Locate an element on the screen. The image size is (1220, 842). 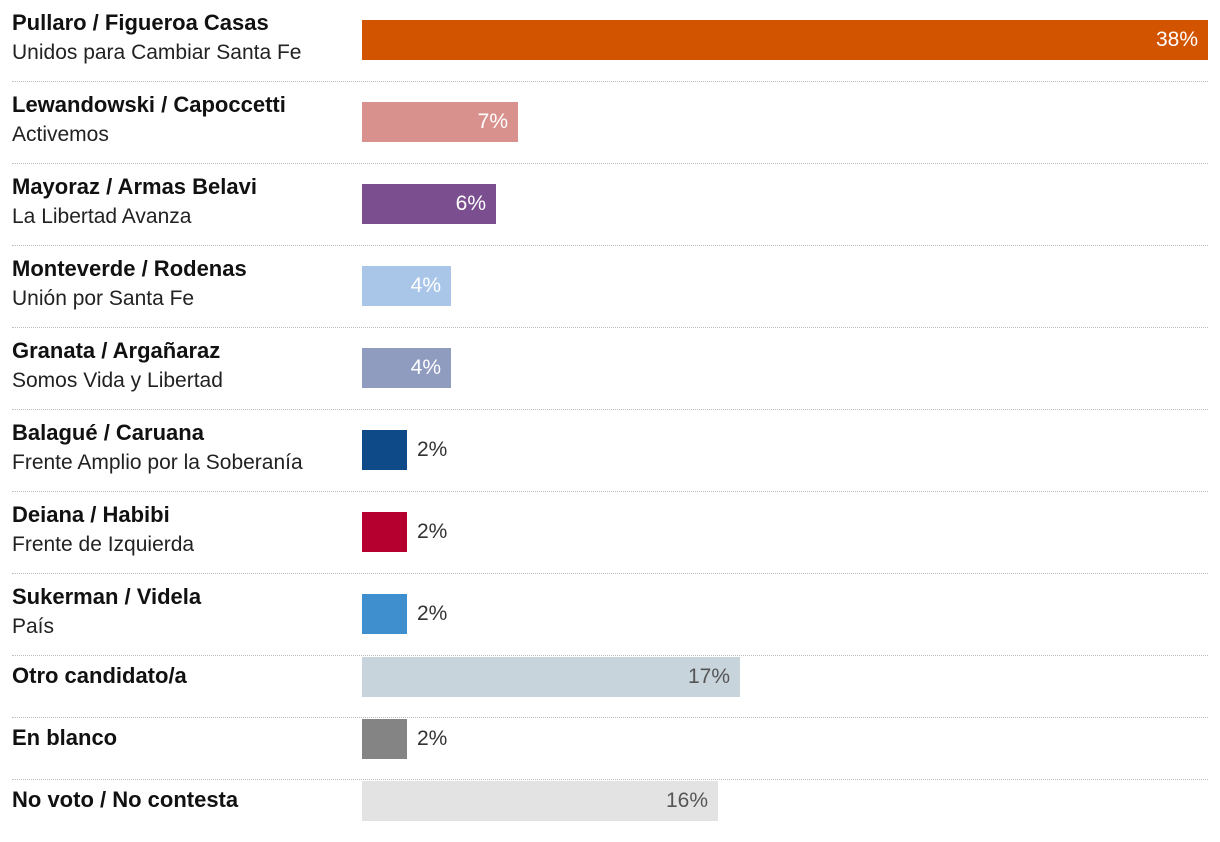
row-labels: Deiana / Habibi Frente de Izquierda is located at coordinates (182, 530).